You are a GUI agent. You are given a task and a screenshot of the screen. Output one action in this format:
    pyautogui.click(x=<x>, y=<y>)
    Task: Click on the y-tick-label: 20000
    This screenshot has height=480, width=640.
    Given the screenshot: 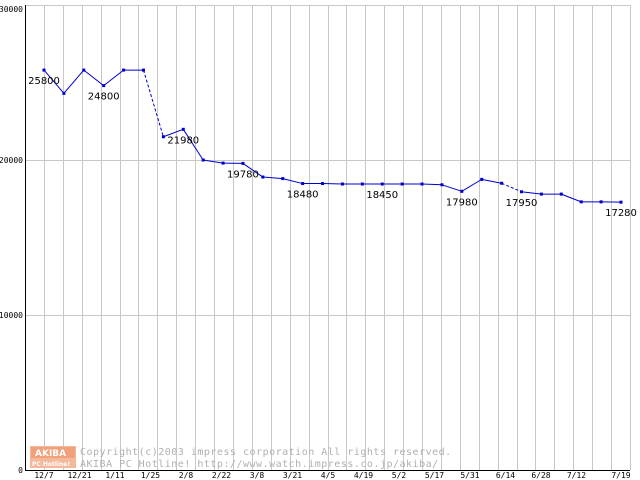 What is the action you would take?
    pyautogui.click(x=11, y=160)
    